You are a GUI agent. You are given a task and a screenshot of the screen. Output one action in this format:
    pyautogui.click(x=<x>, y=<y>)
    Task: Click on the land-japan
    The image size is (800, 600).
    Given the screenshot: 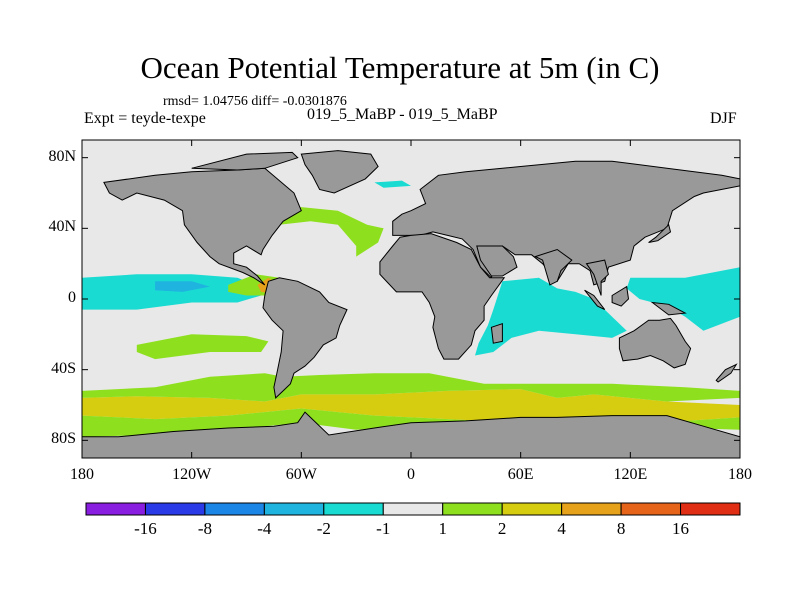 What is the action you would take?
    pyautogui.click(x=660, y=233)
    